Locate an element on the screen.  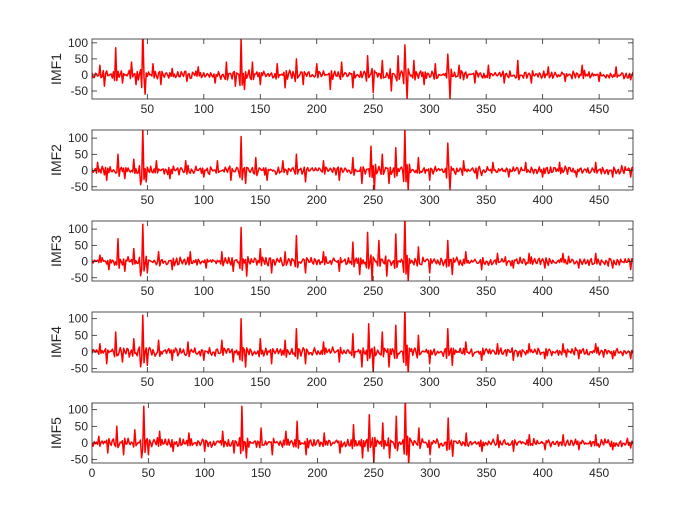
subplot-2: 50 100 150 200 250 300 350 400 450 100 50 0 -50 IMF2 is located at coordinates (341, 168).